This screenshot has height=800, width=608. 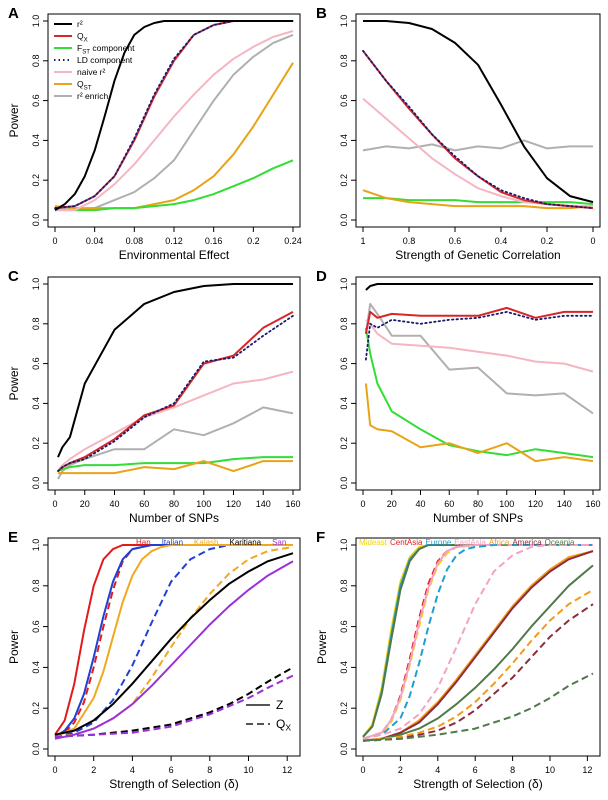 What do you see at coordinates (279, 705) in the screenshot?
I see `style-legend-label: Z` at bounding box center [279, 705].